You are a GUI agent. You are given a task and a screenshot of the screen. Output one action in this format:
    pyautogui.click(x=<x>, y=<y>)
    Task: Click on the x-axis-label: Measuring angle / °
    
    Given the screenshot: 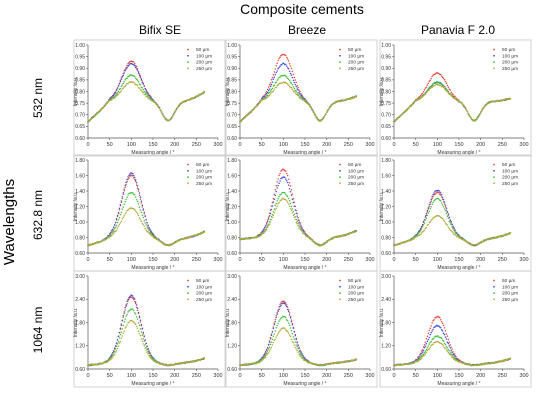 What is the action you would take?
    pyautogui.click(x=458, y=384)
    